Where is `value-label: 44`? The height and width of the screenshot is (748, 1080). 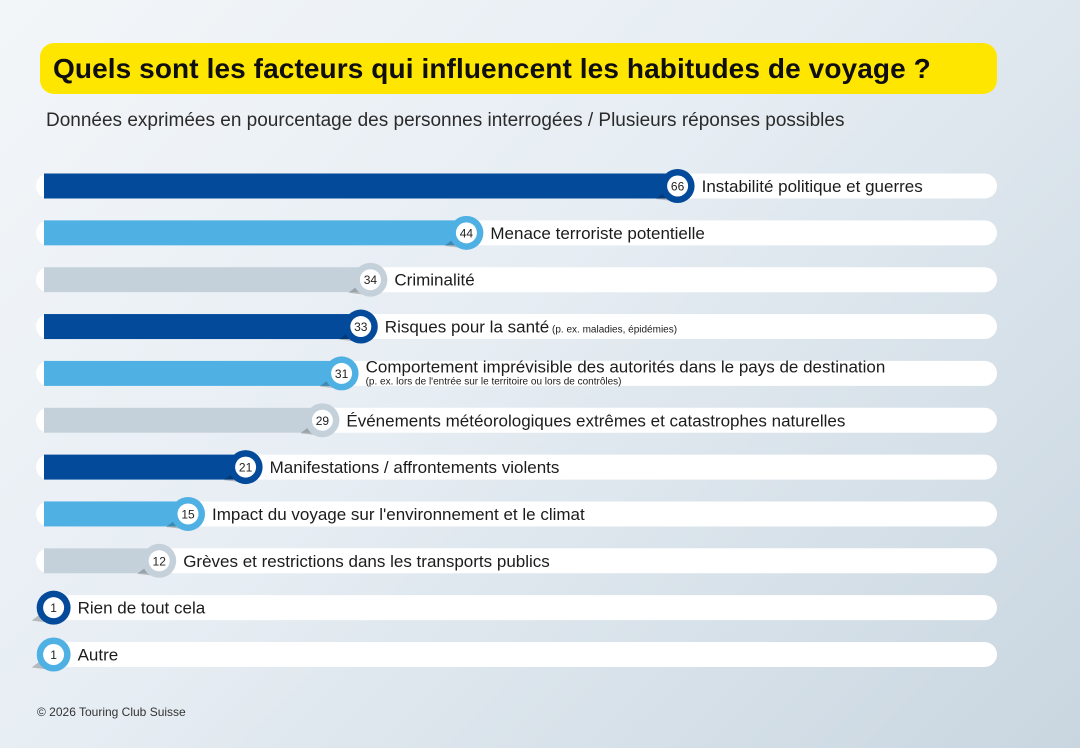 value-label: 44 is located at coordinates (467, 233).